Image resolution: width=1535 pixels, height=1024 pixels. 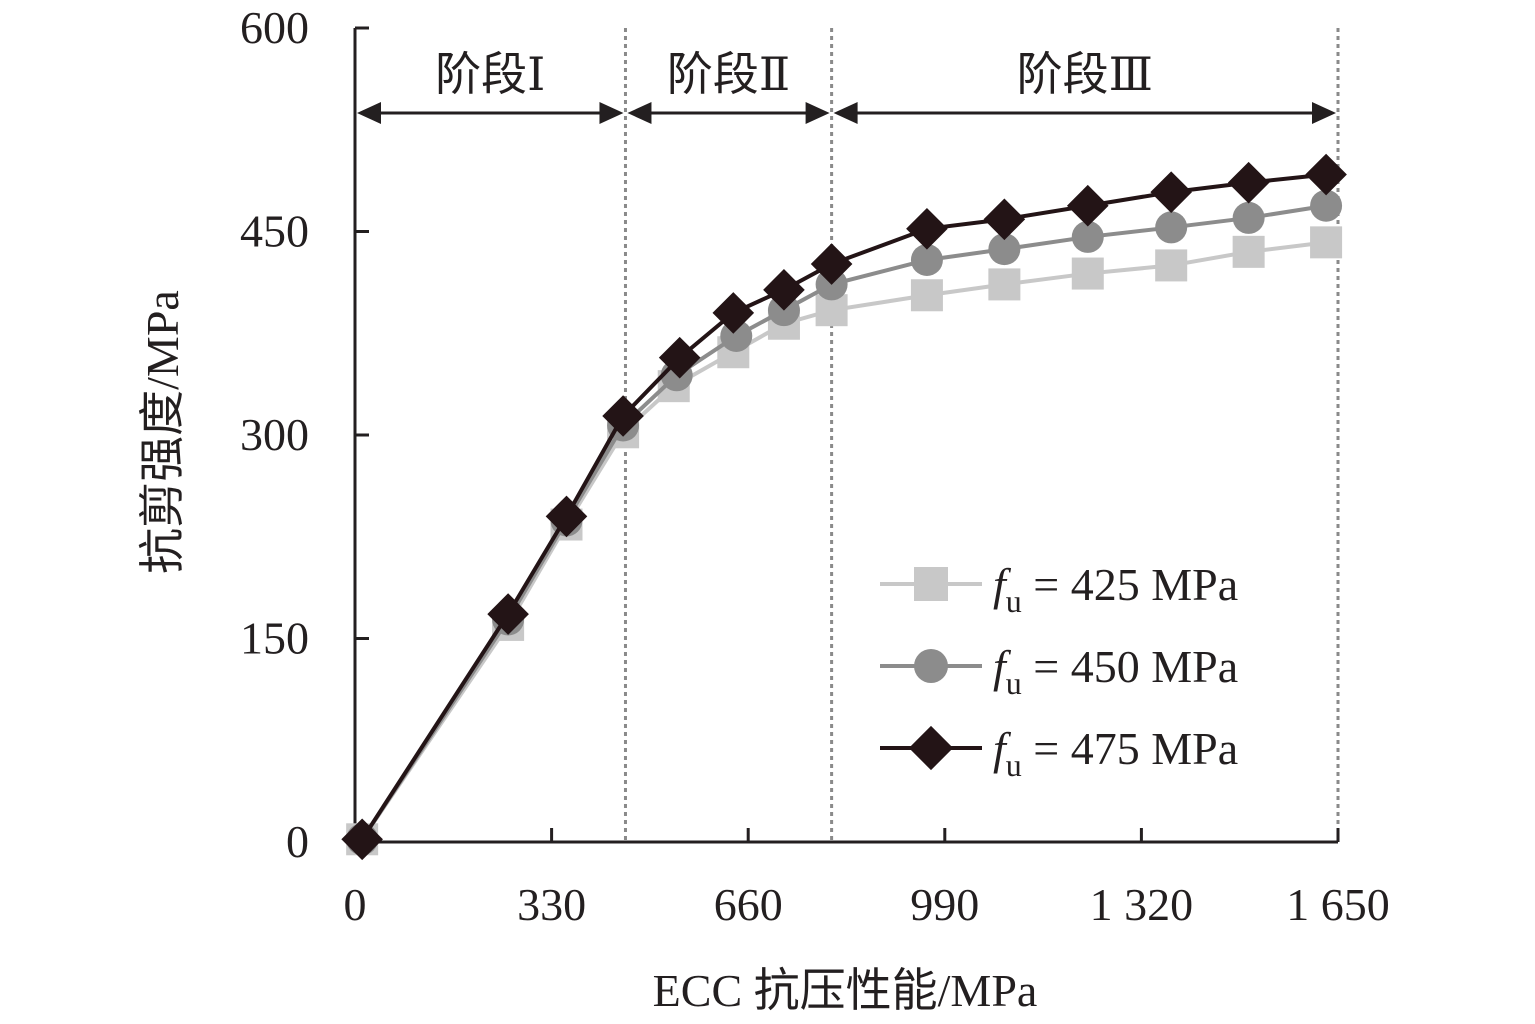 I want to click on x-tick-label: 990, so click(x=944, y=904).